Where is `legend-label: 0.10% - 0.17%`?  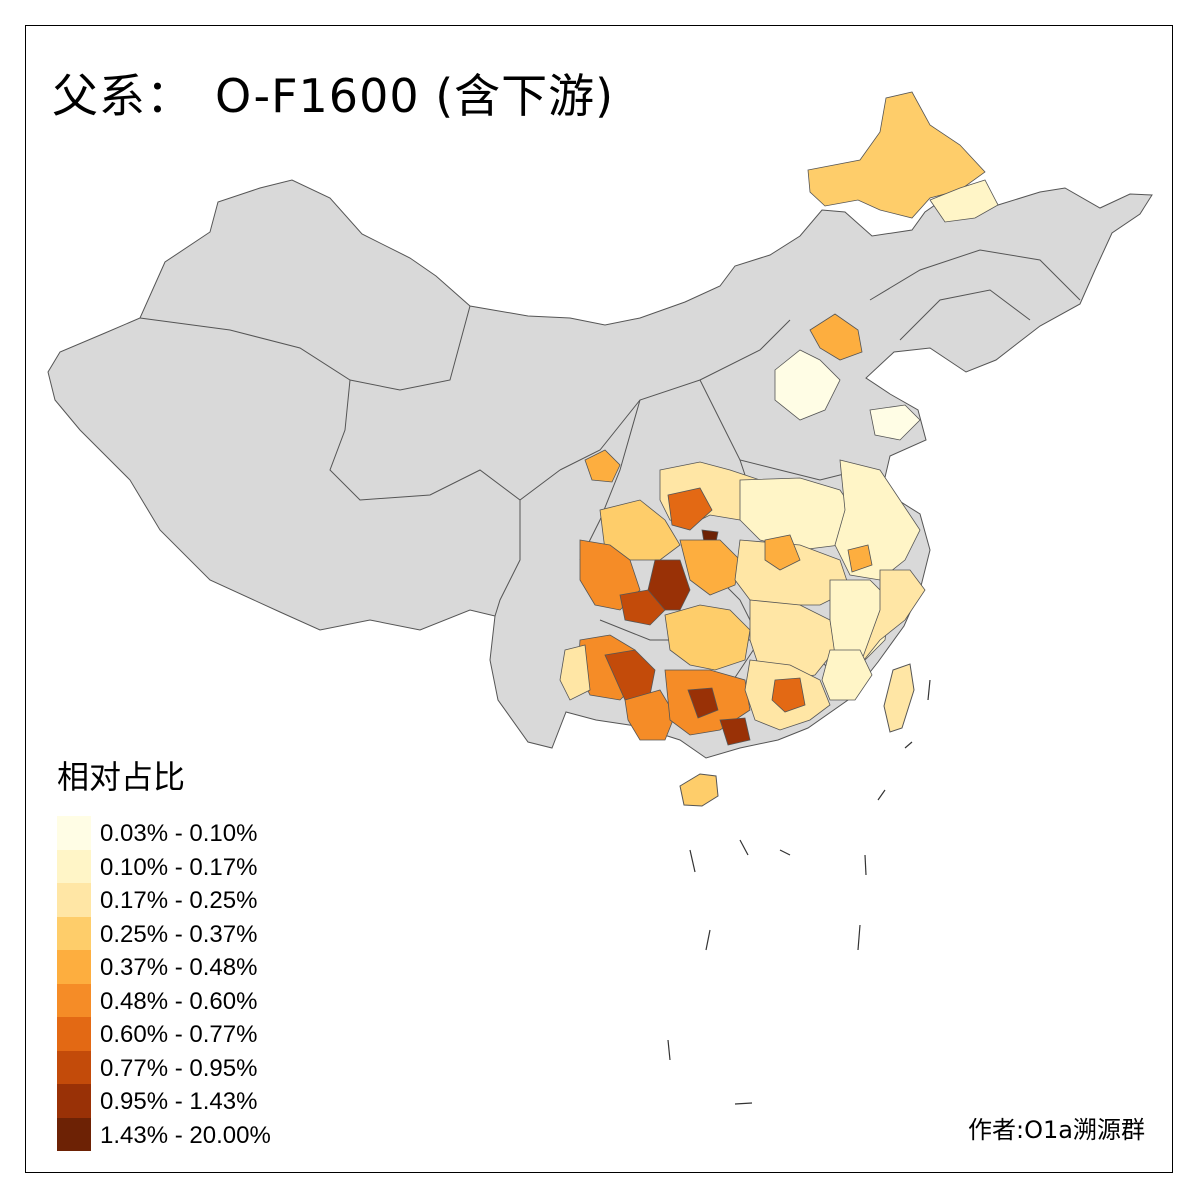 legend-label: 0.10% - 0.17% is located at coordinates (179, 867).